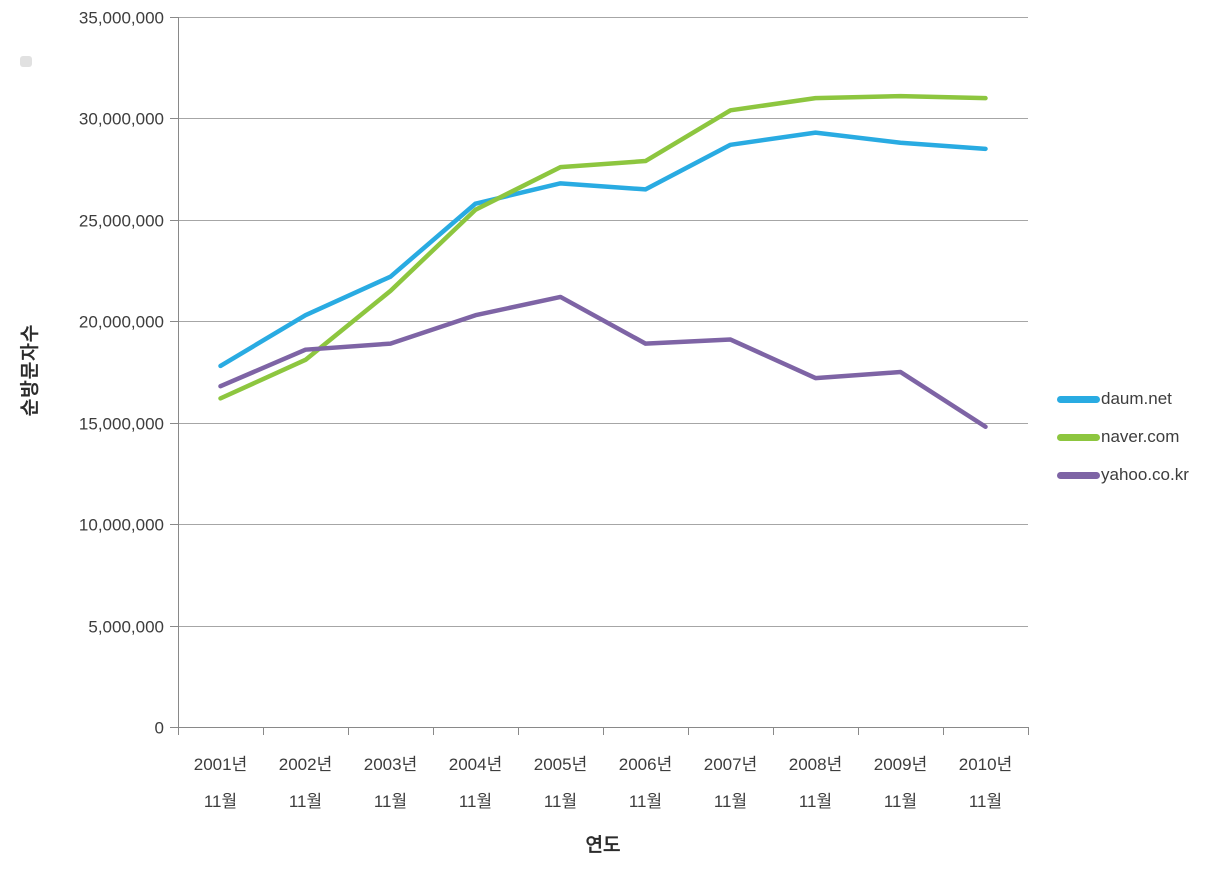 Image resolution: width=1220 pixels, height=874 pixels. What do you see at coordinates (900, 764) in the screenshot?
I see `x-tick-label-year: 2009년` at bounding box center [900, 764].